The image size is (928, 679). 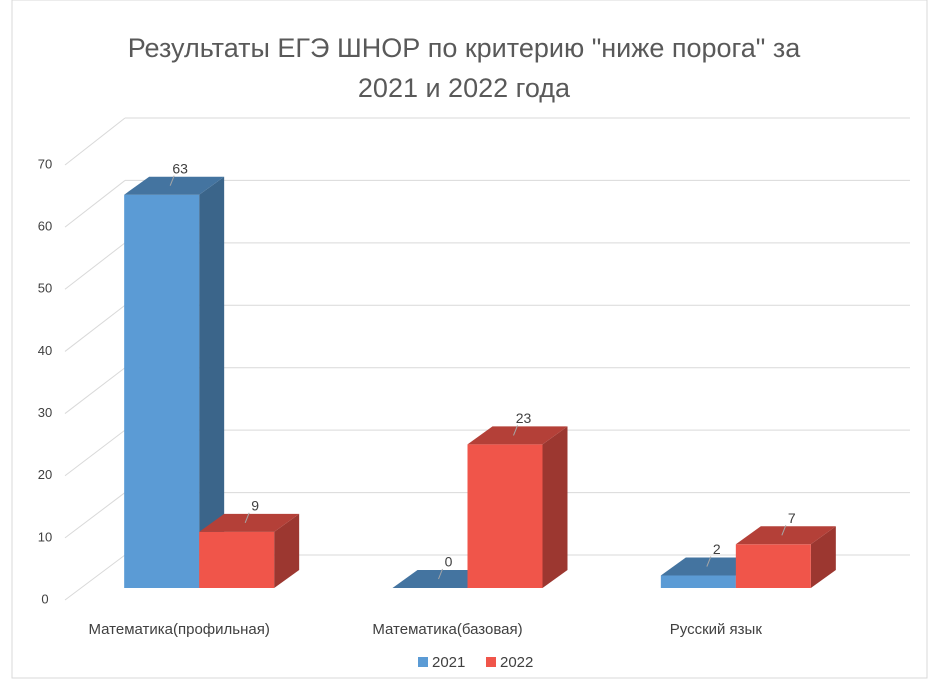 I want to click on data-label: 7, so click(x=792, y=518).